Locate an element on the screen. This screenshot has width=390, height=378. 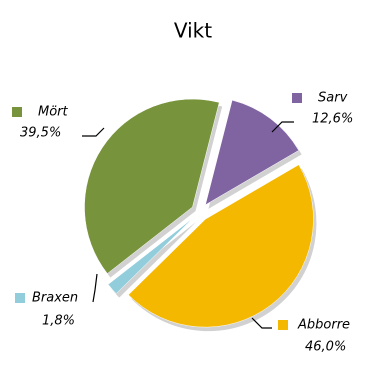
slice-value-label: 46,0% is located at coordinates (325, 347).